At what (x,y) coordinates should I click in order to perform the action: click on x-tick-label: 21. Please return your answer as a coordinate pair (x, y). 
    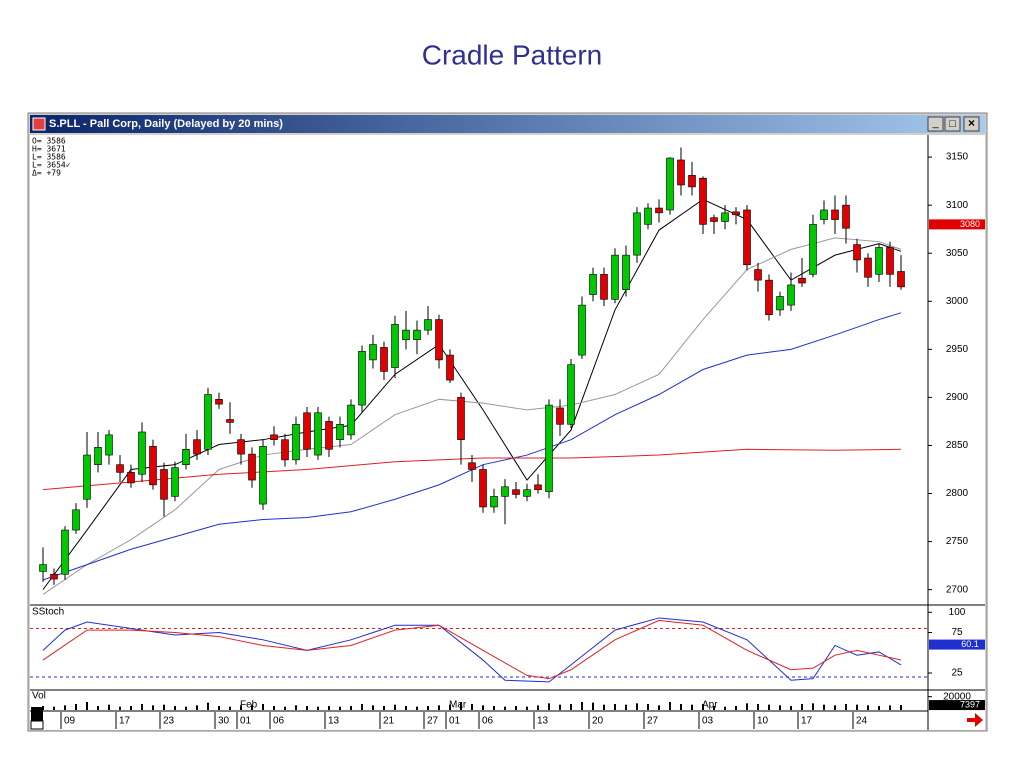
    Looking at the image, I should click on (389, 721).